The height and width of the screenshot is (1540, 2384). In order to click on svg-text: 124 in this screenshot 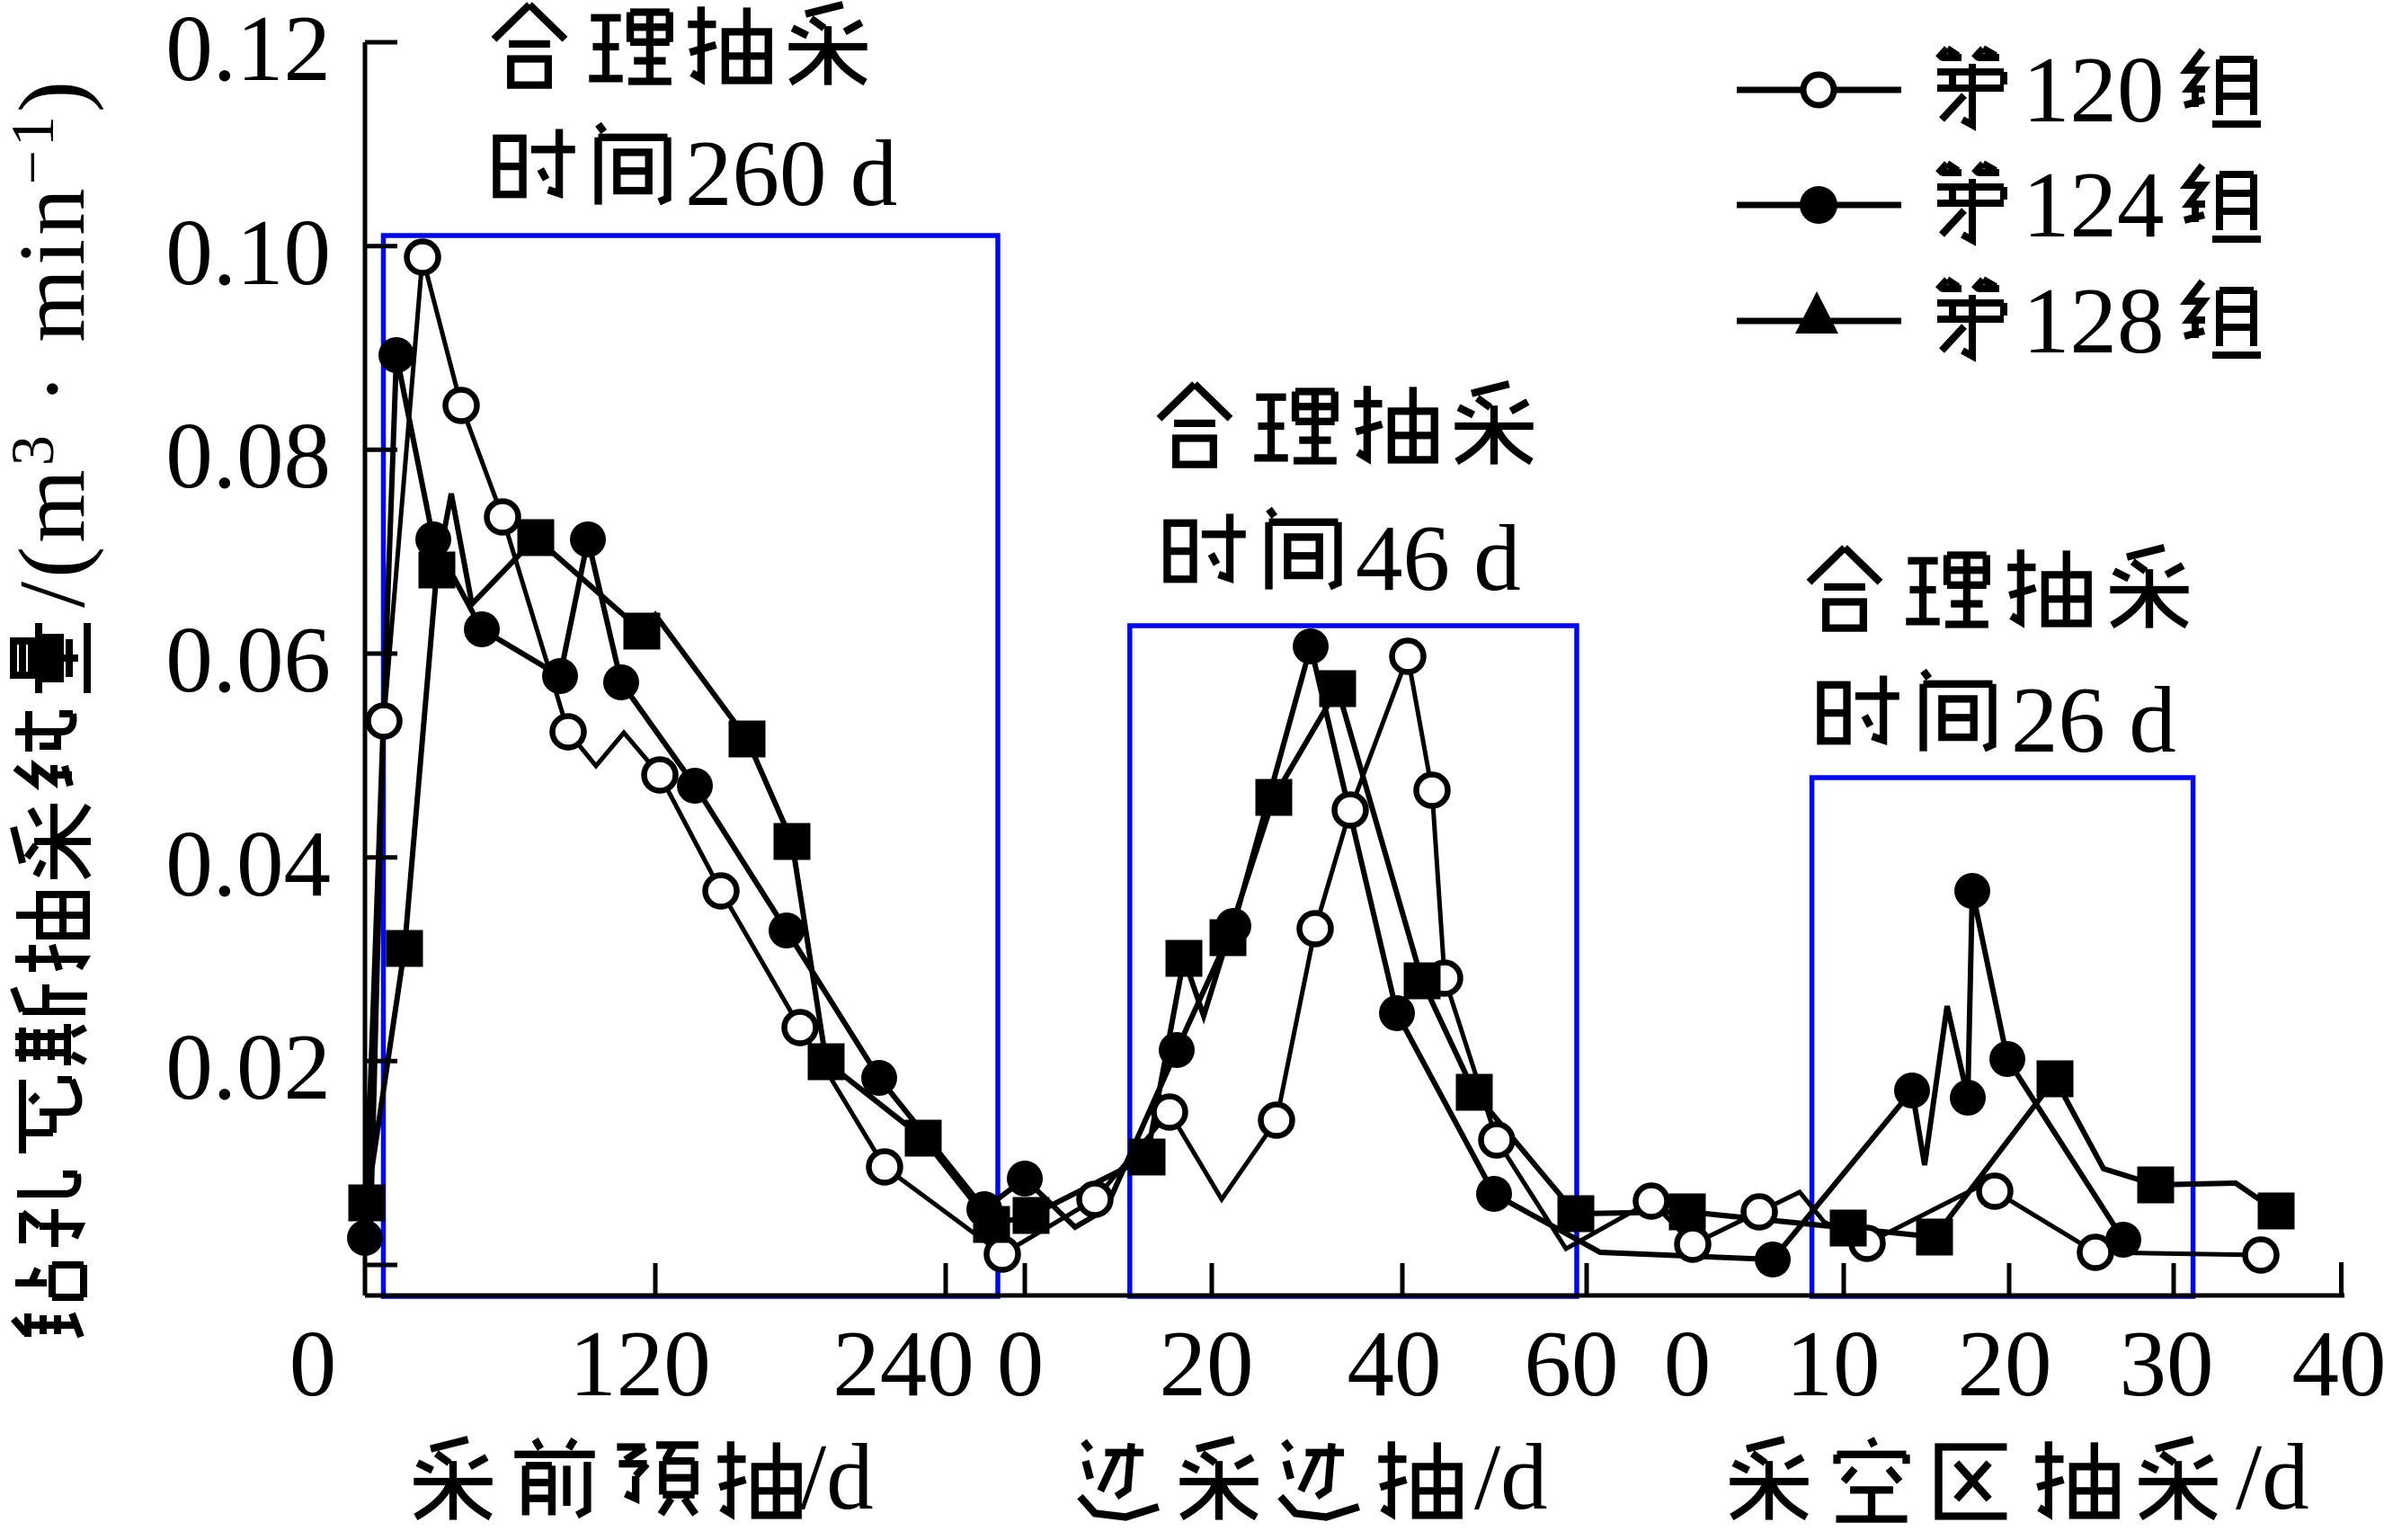, I will do `click(2094, 204)`.